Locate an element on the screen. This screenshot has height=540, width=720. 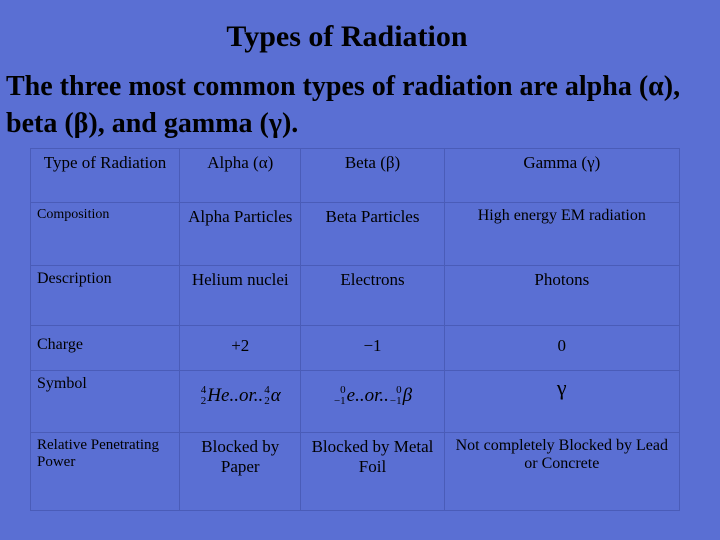
cell: Photons is located at coordinates (562, 295).